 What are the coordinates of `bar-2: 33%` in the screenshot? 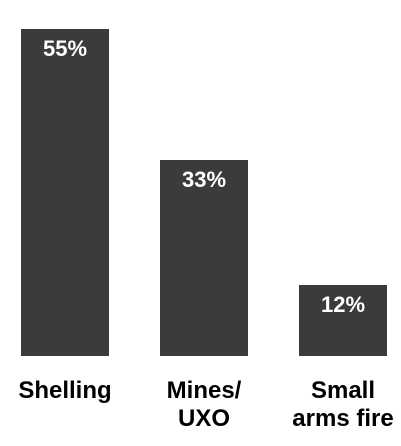 It's located at (204, 257).